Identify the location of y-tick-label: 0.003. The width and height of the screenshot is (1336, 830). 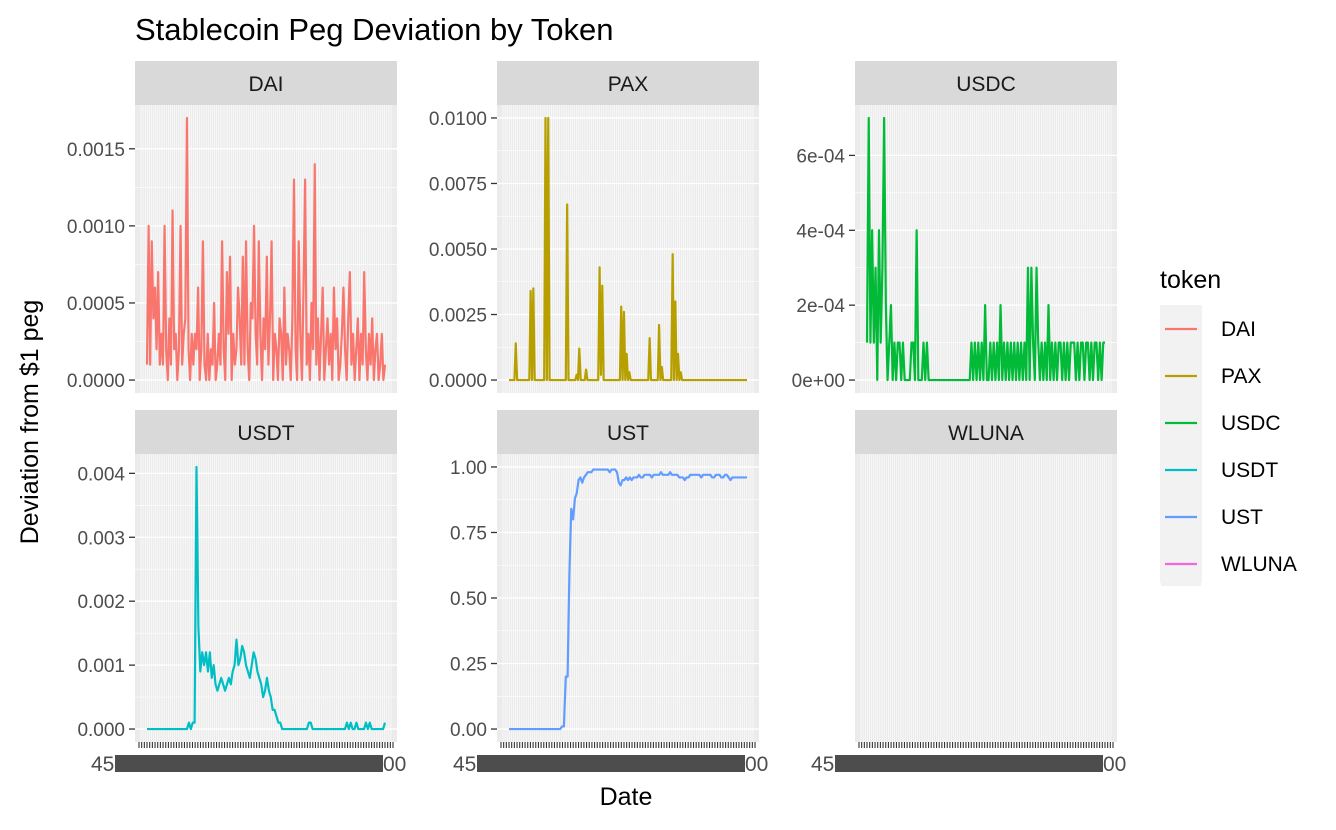
(101, 538).